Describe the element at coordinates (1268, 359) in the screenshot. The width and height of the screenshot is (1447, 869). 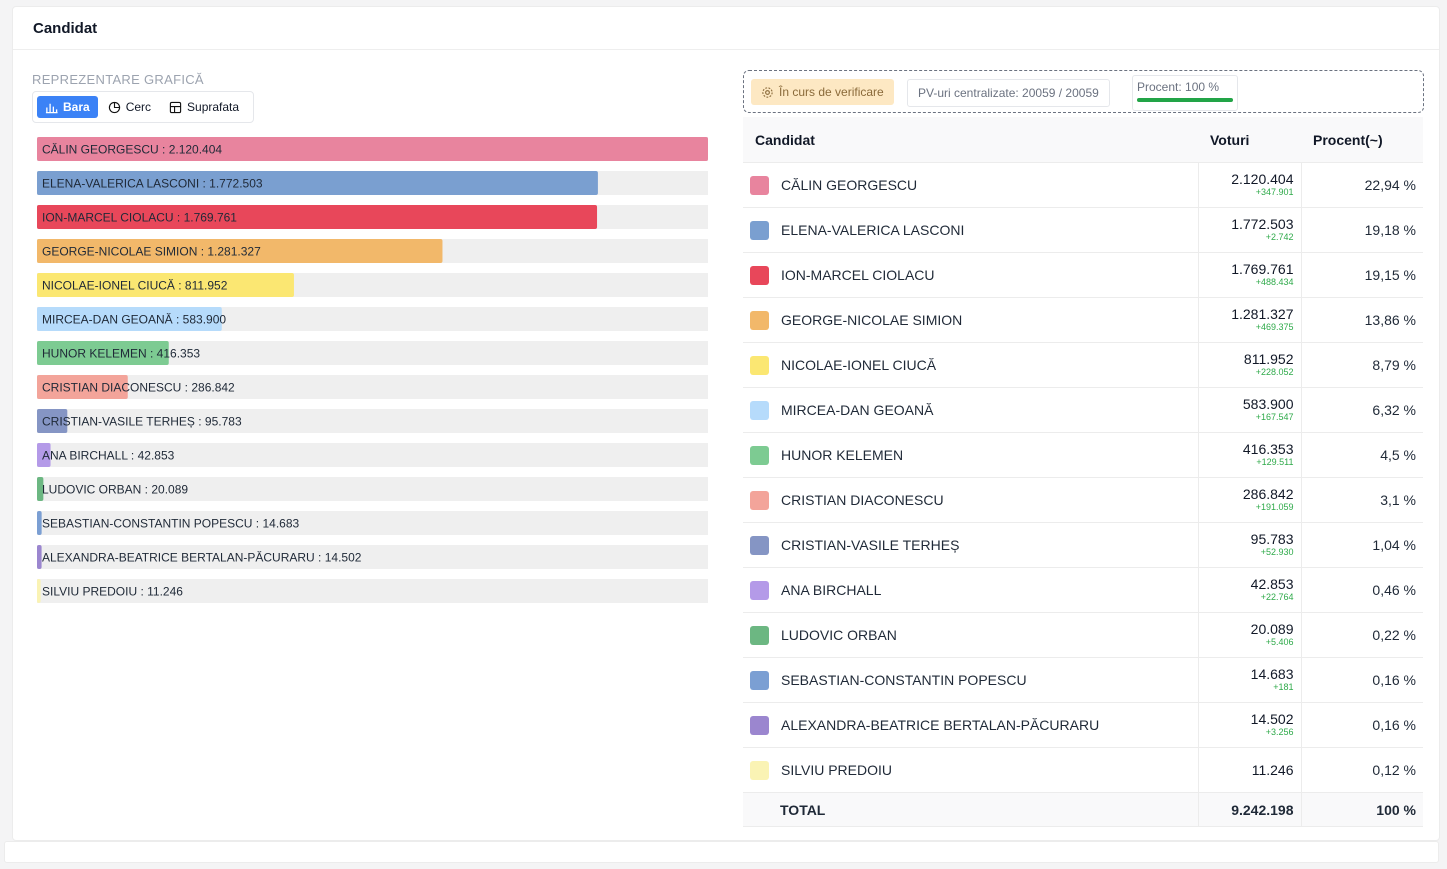
I see `votes-value: 811.952` at that location.